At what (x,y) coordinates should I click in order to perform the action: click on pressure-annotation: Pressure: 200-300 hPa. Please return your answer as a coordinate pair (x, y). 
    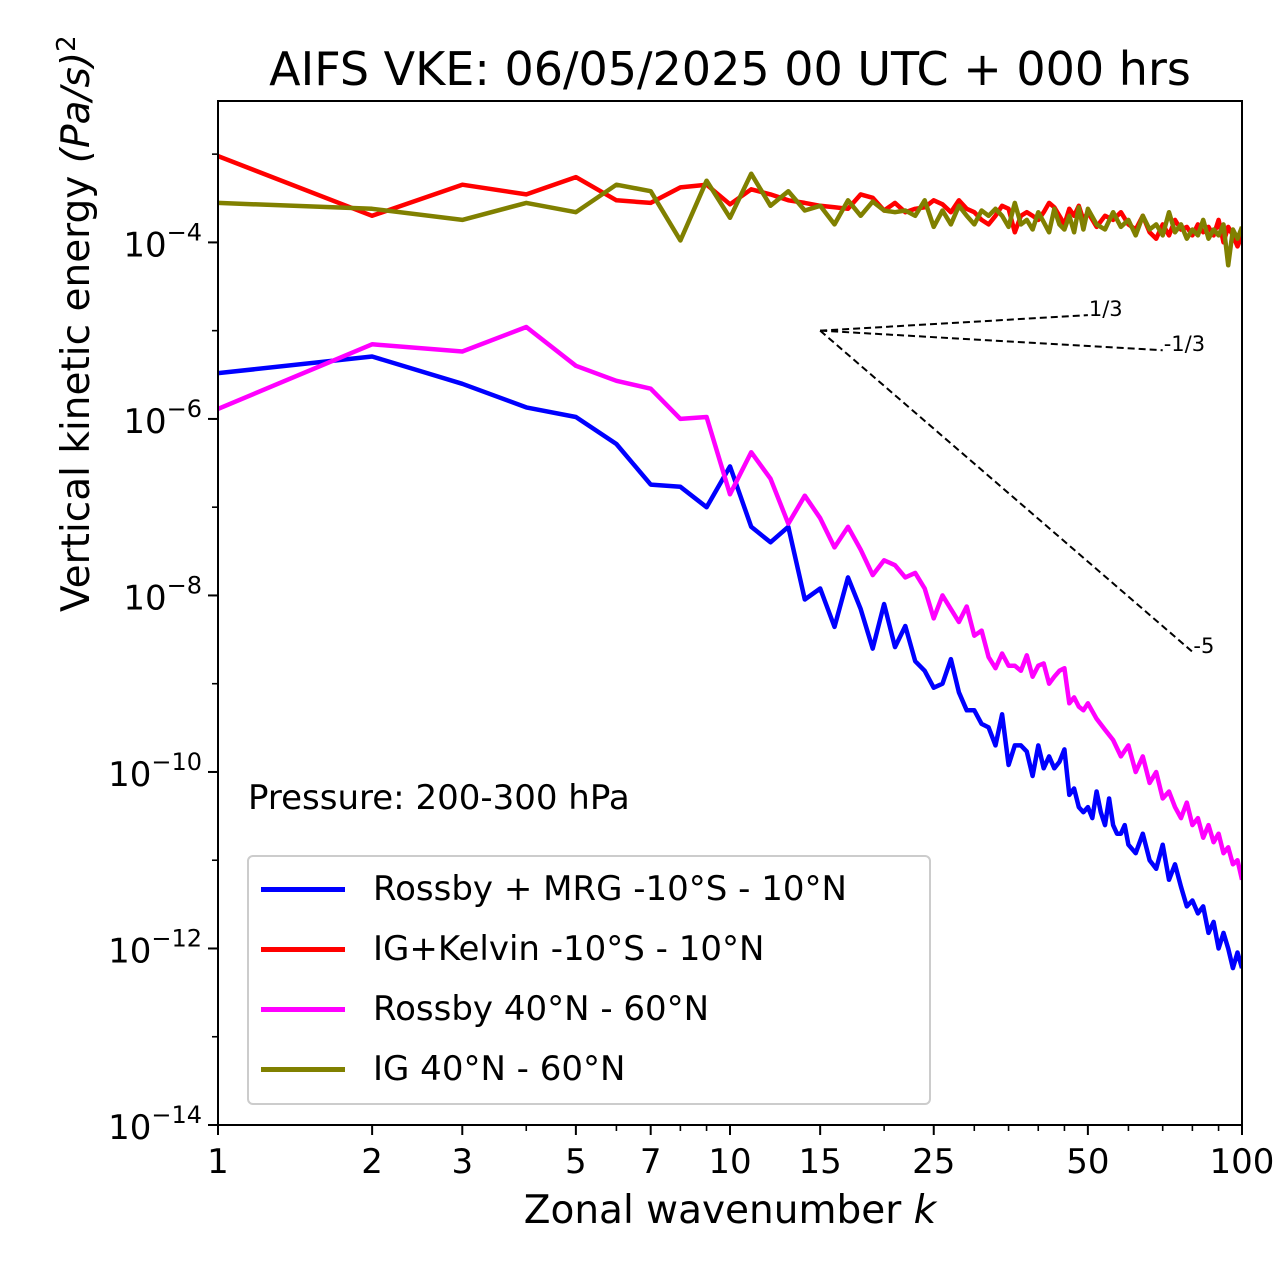
    Looking at the image, I should click on (439, 798).